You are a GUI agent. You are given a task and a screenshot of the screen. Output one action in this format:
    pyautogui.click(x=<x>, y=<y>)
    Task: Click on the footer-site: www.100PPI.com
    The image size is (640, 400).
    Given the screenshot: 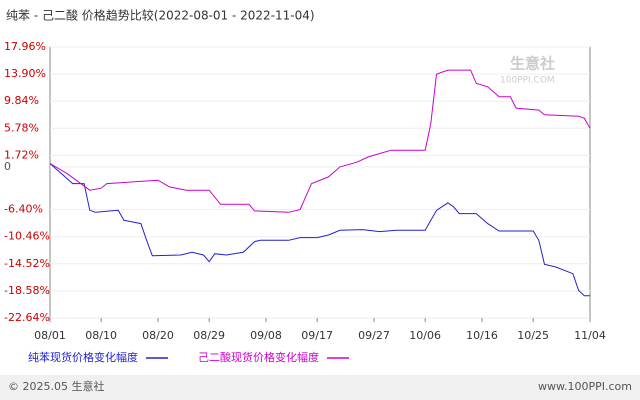 What is the action you would take?
    pyautogui.click(x=585, y=386)
    